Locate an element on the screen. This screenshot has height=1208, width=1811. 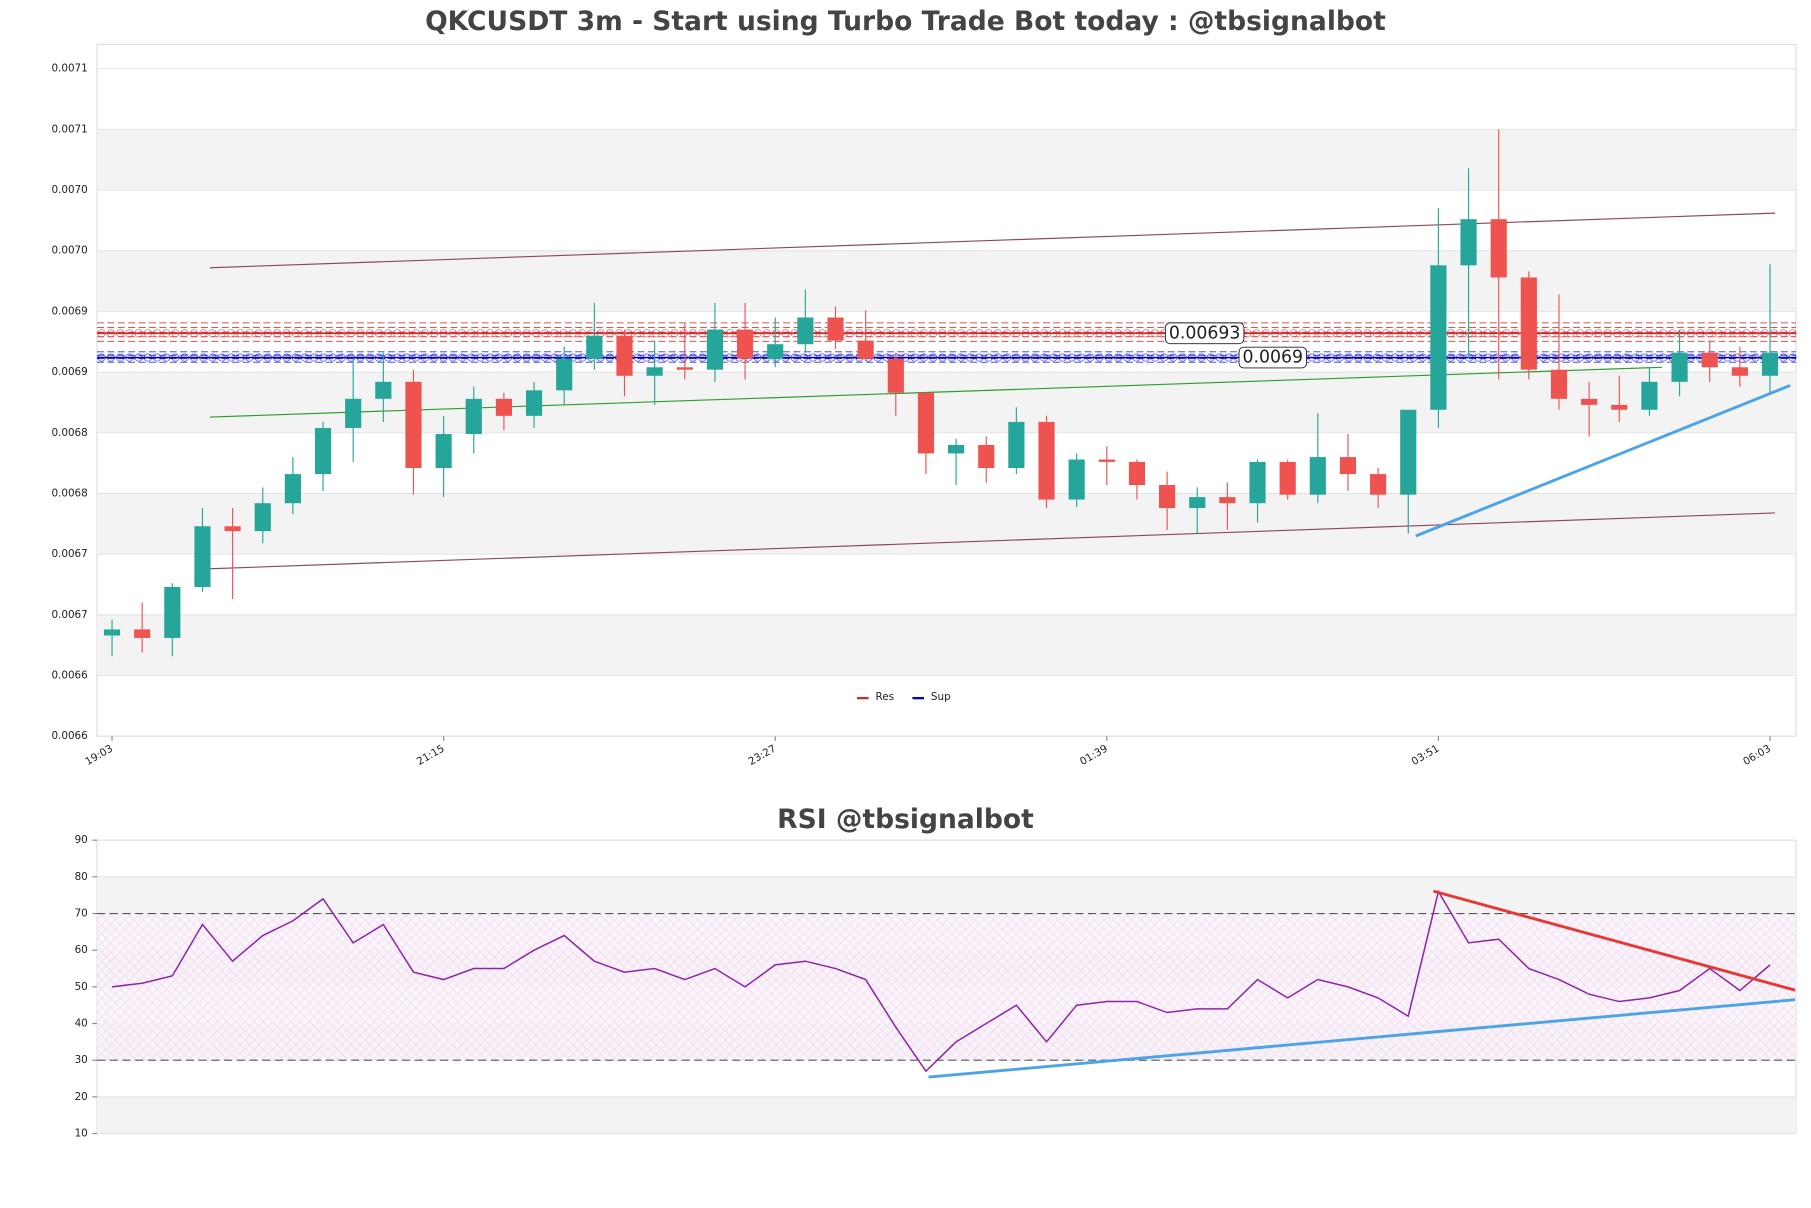
rsi-title: RSI @tbsignalbot is located at coordinates (905, 819).